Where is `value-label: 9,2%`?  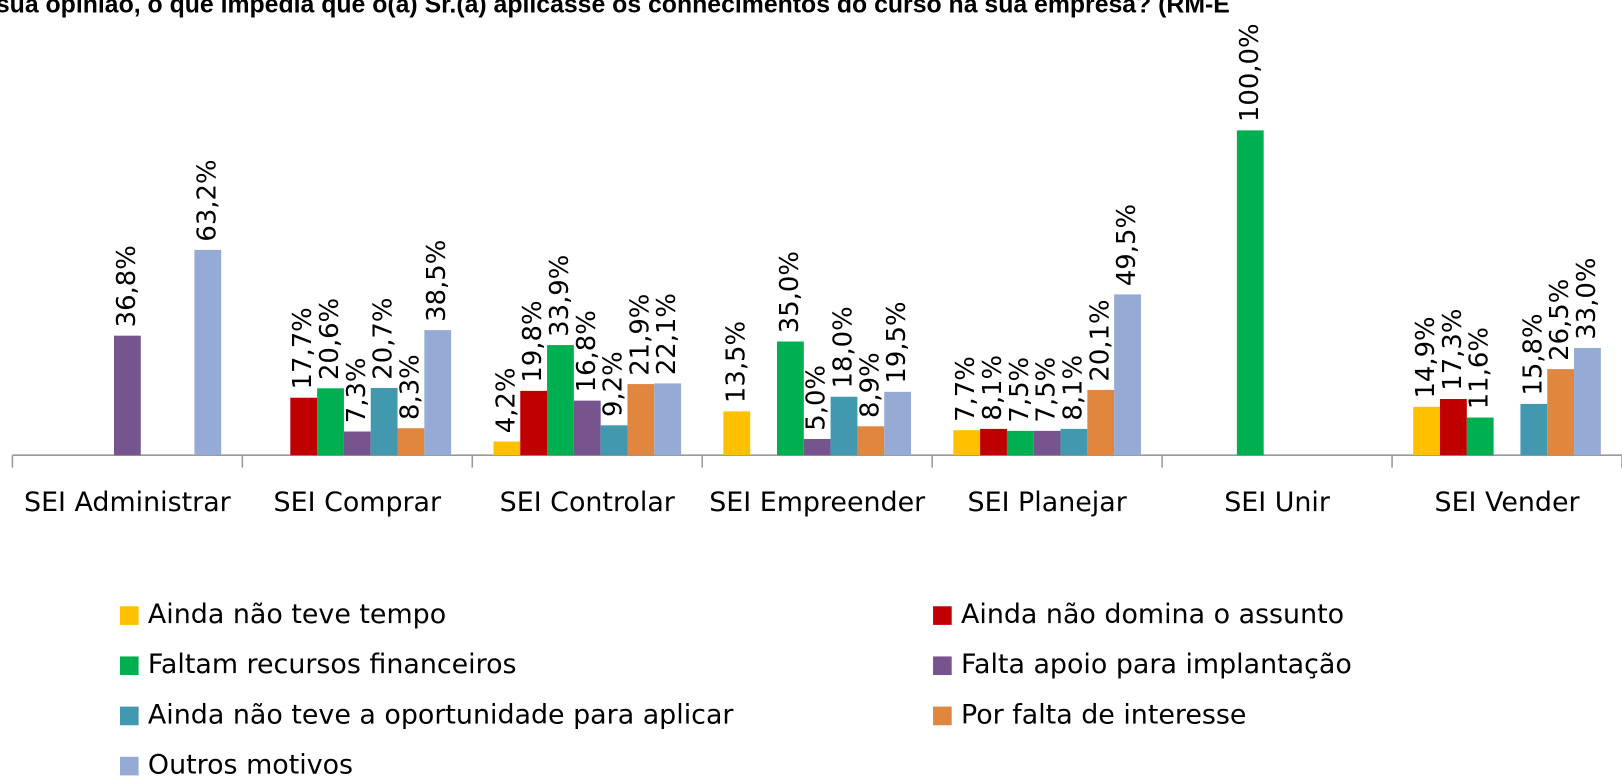
value-label: 9,2% is located at coordinates (614, 384).